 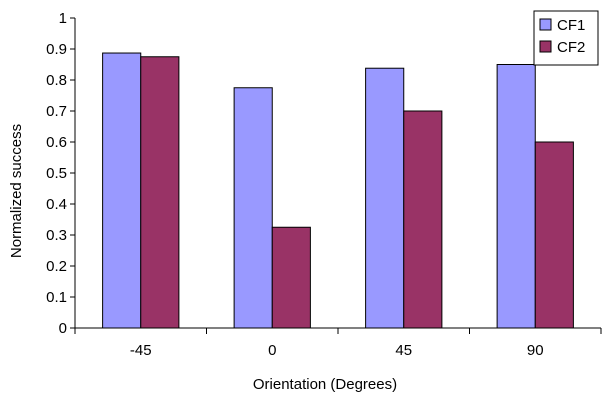 I want to click on y-tick-label: 0.1, so click(x=56, y=297).